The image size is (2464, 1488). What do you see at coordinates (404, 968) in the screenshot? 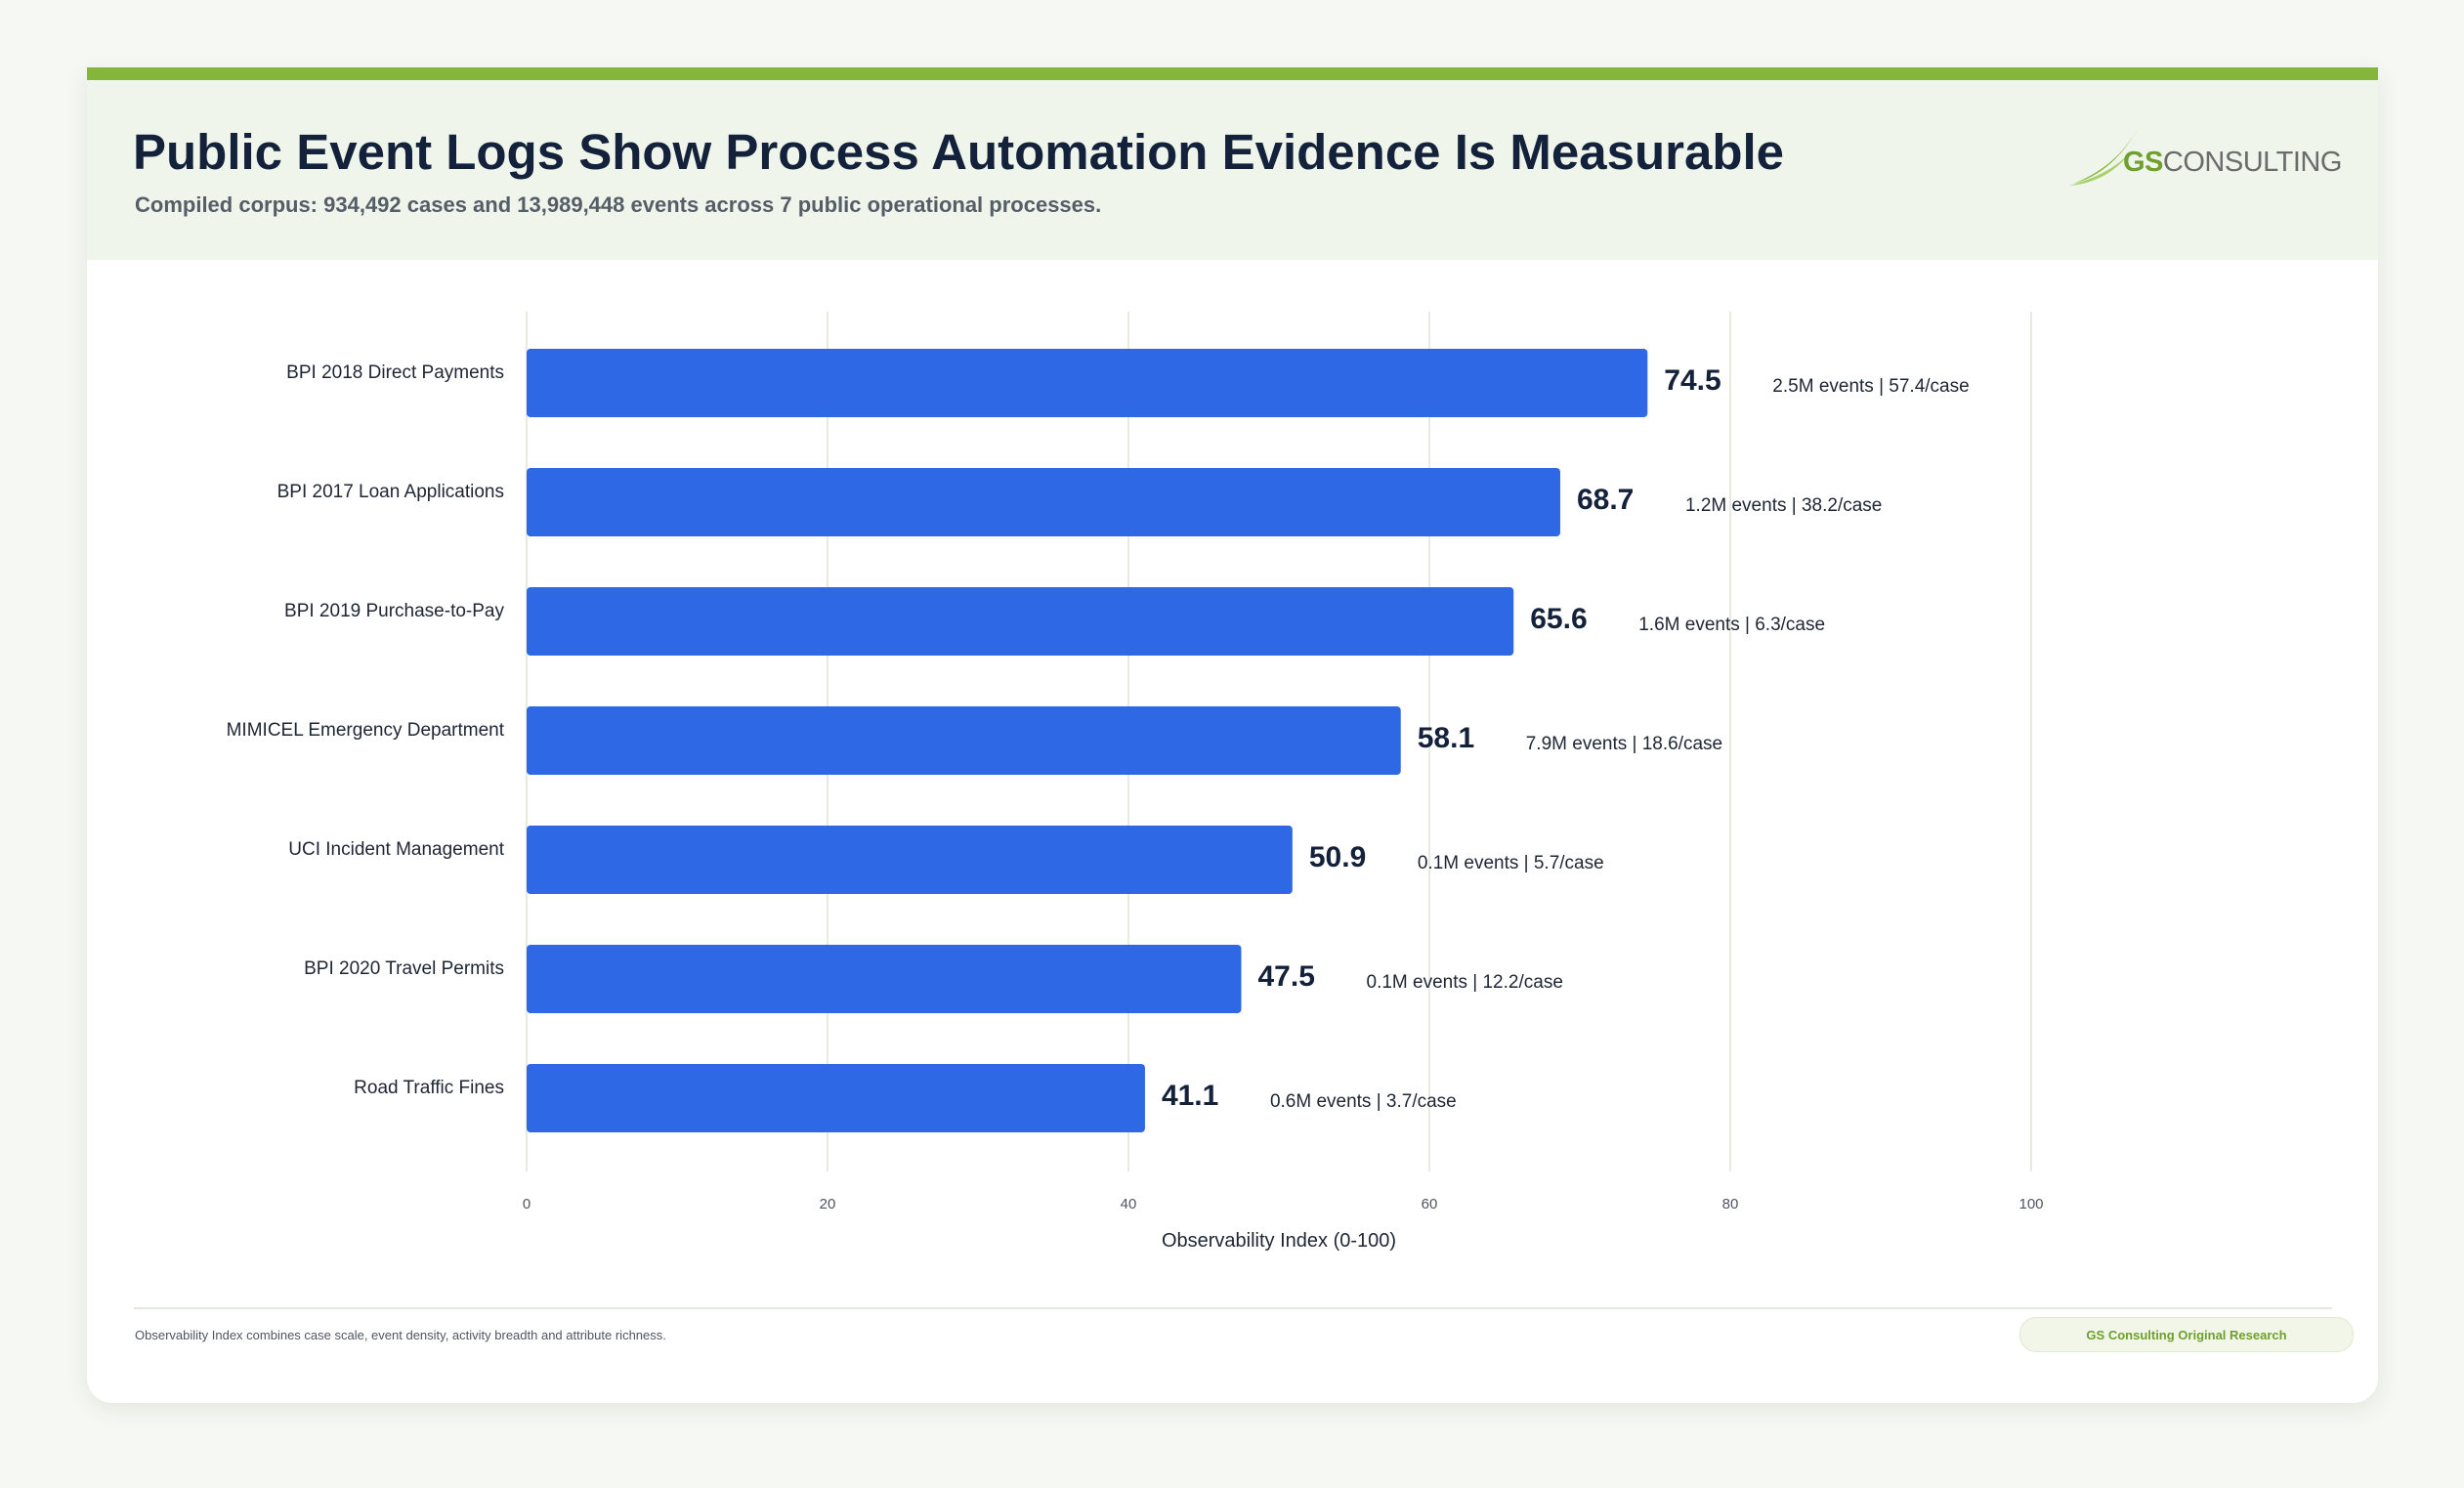
I see `category-label: BPI 2020 Travel Permits` at bounding box center [404, 968].